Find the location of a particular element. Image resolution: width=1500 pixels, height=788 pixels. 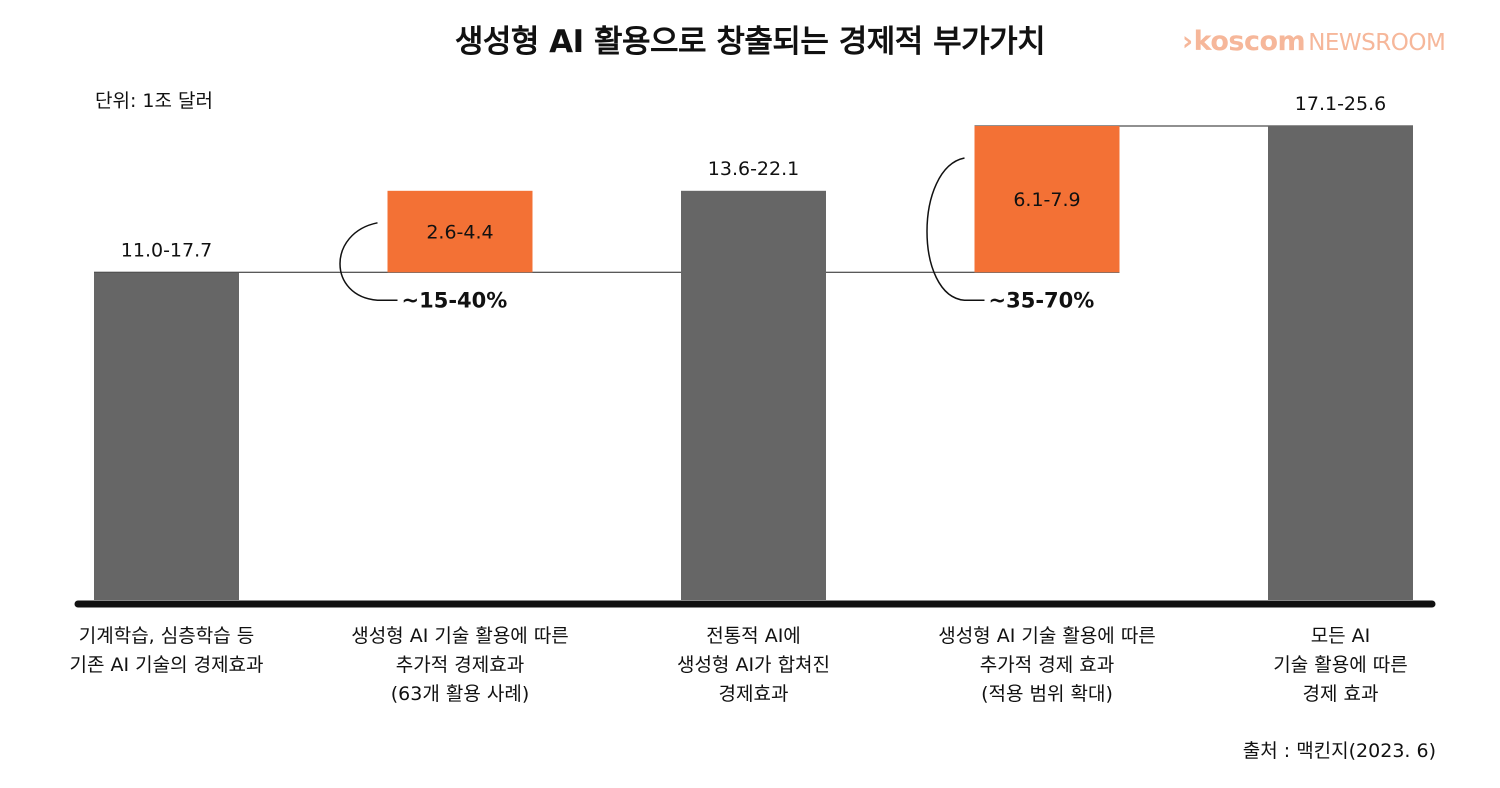

unit-label: 단위: 1조 달러 is located at coordinates (154, 101).